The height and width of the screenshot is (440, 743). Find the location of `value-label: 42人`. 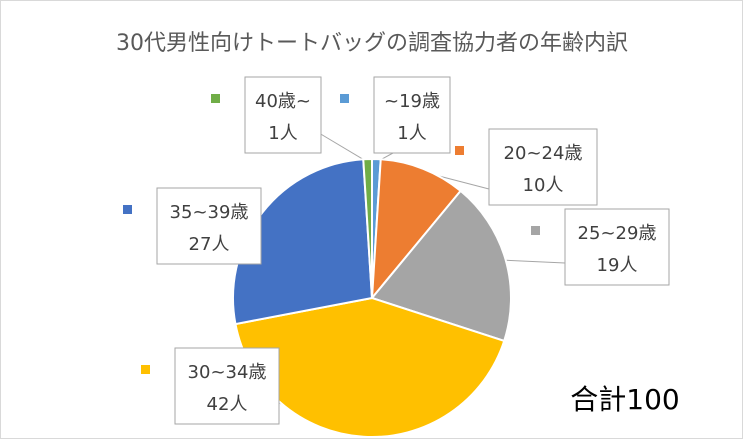

value-label: 42人 is located at coordinates (227, 404).